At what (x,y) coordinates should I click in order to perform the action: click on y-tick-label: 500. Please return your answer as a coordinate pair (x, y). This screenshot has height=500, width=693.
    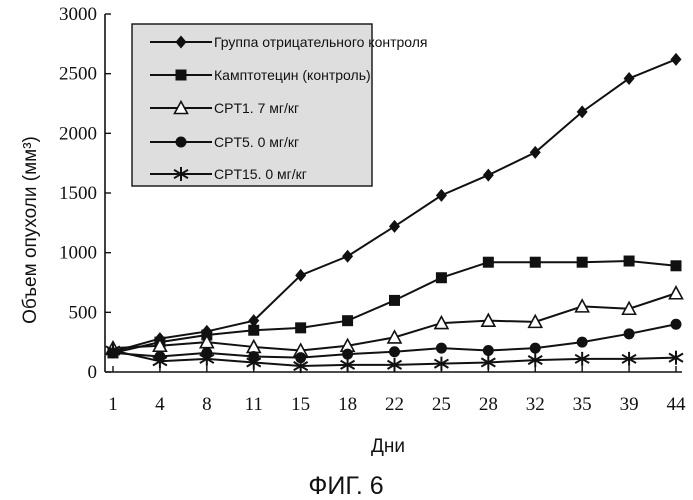
    Looking at the image, I should click on (83, 312).